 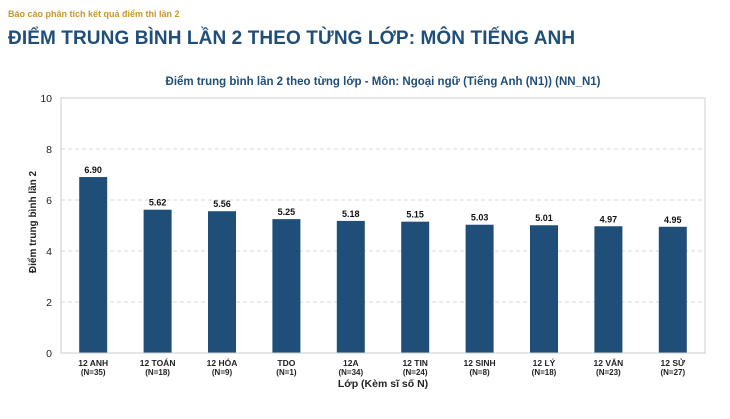 I want to click on x-tick-label: 12 VĂN, so click(x=609, y=363).